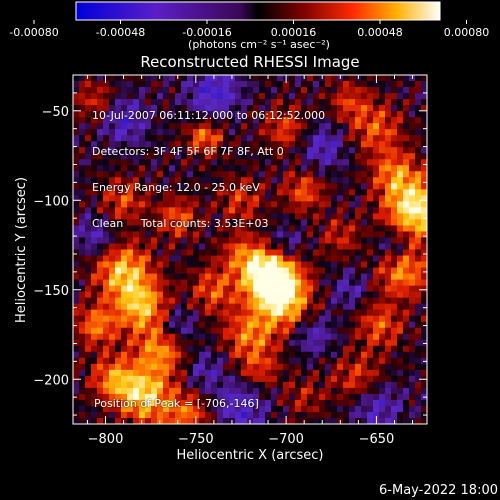 Image resolution: width=500 pixels, height=500 pixels. Describe the element at coordinates (438, 490) in the screenshot. I see `footer-date: 6-May-2022 18:00` at that location.